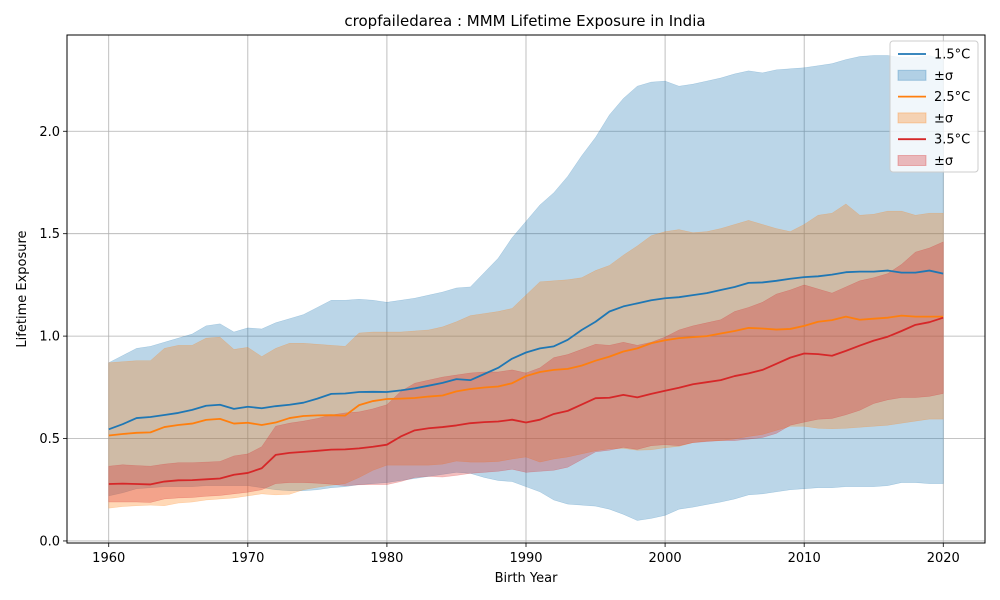  What do you see at coordinates (49, 439) in the screenshot?
I see `y-tick-label: 0.5` at bounding box center [49, 439].